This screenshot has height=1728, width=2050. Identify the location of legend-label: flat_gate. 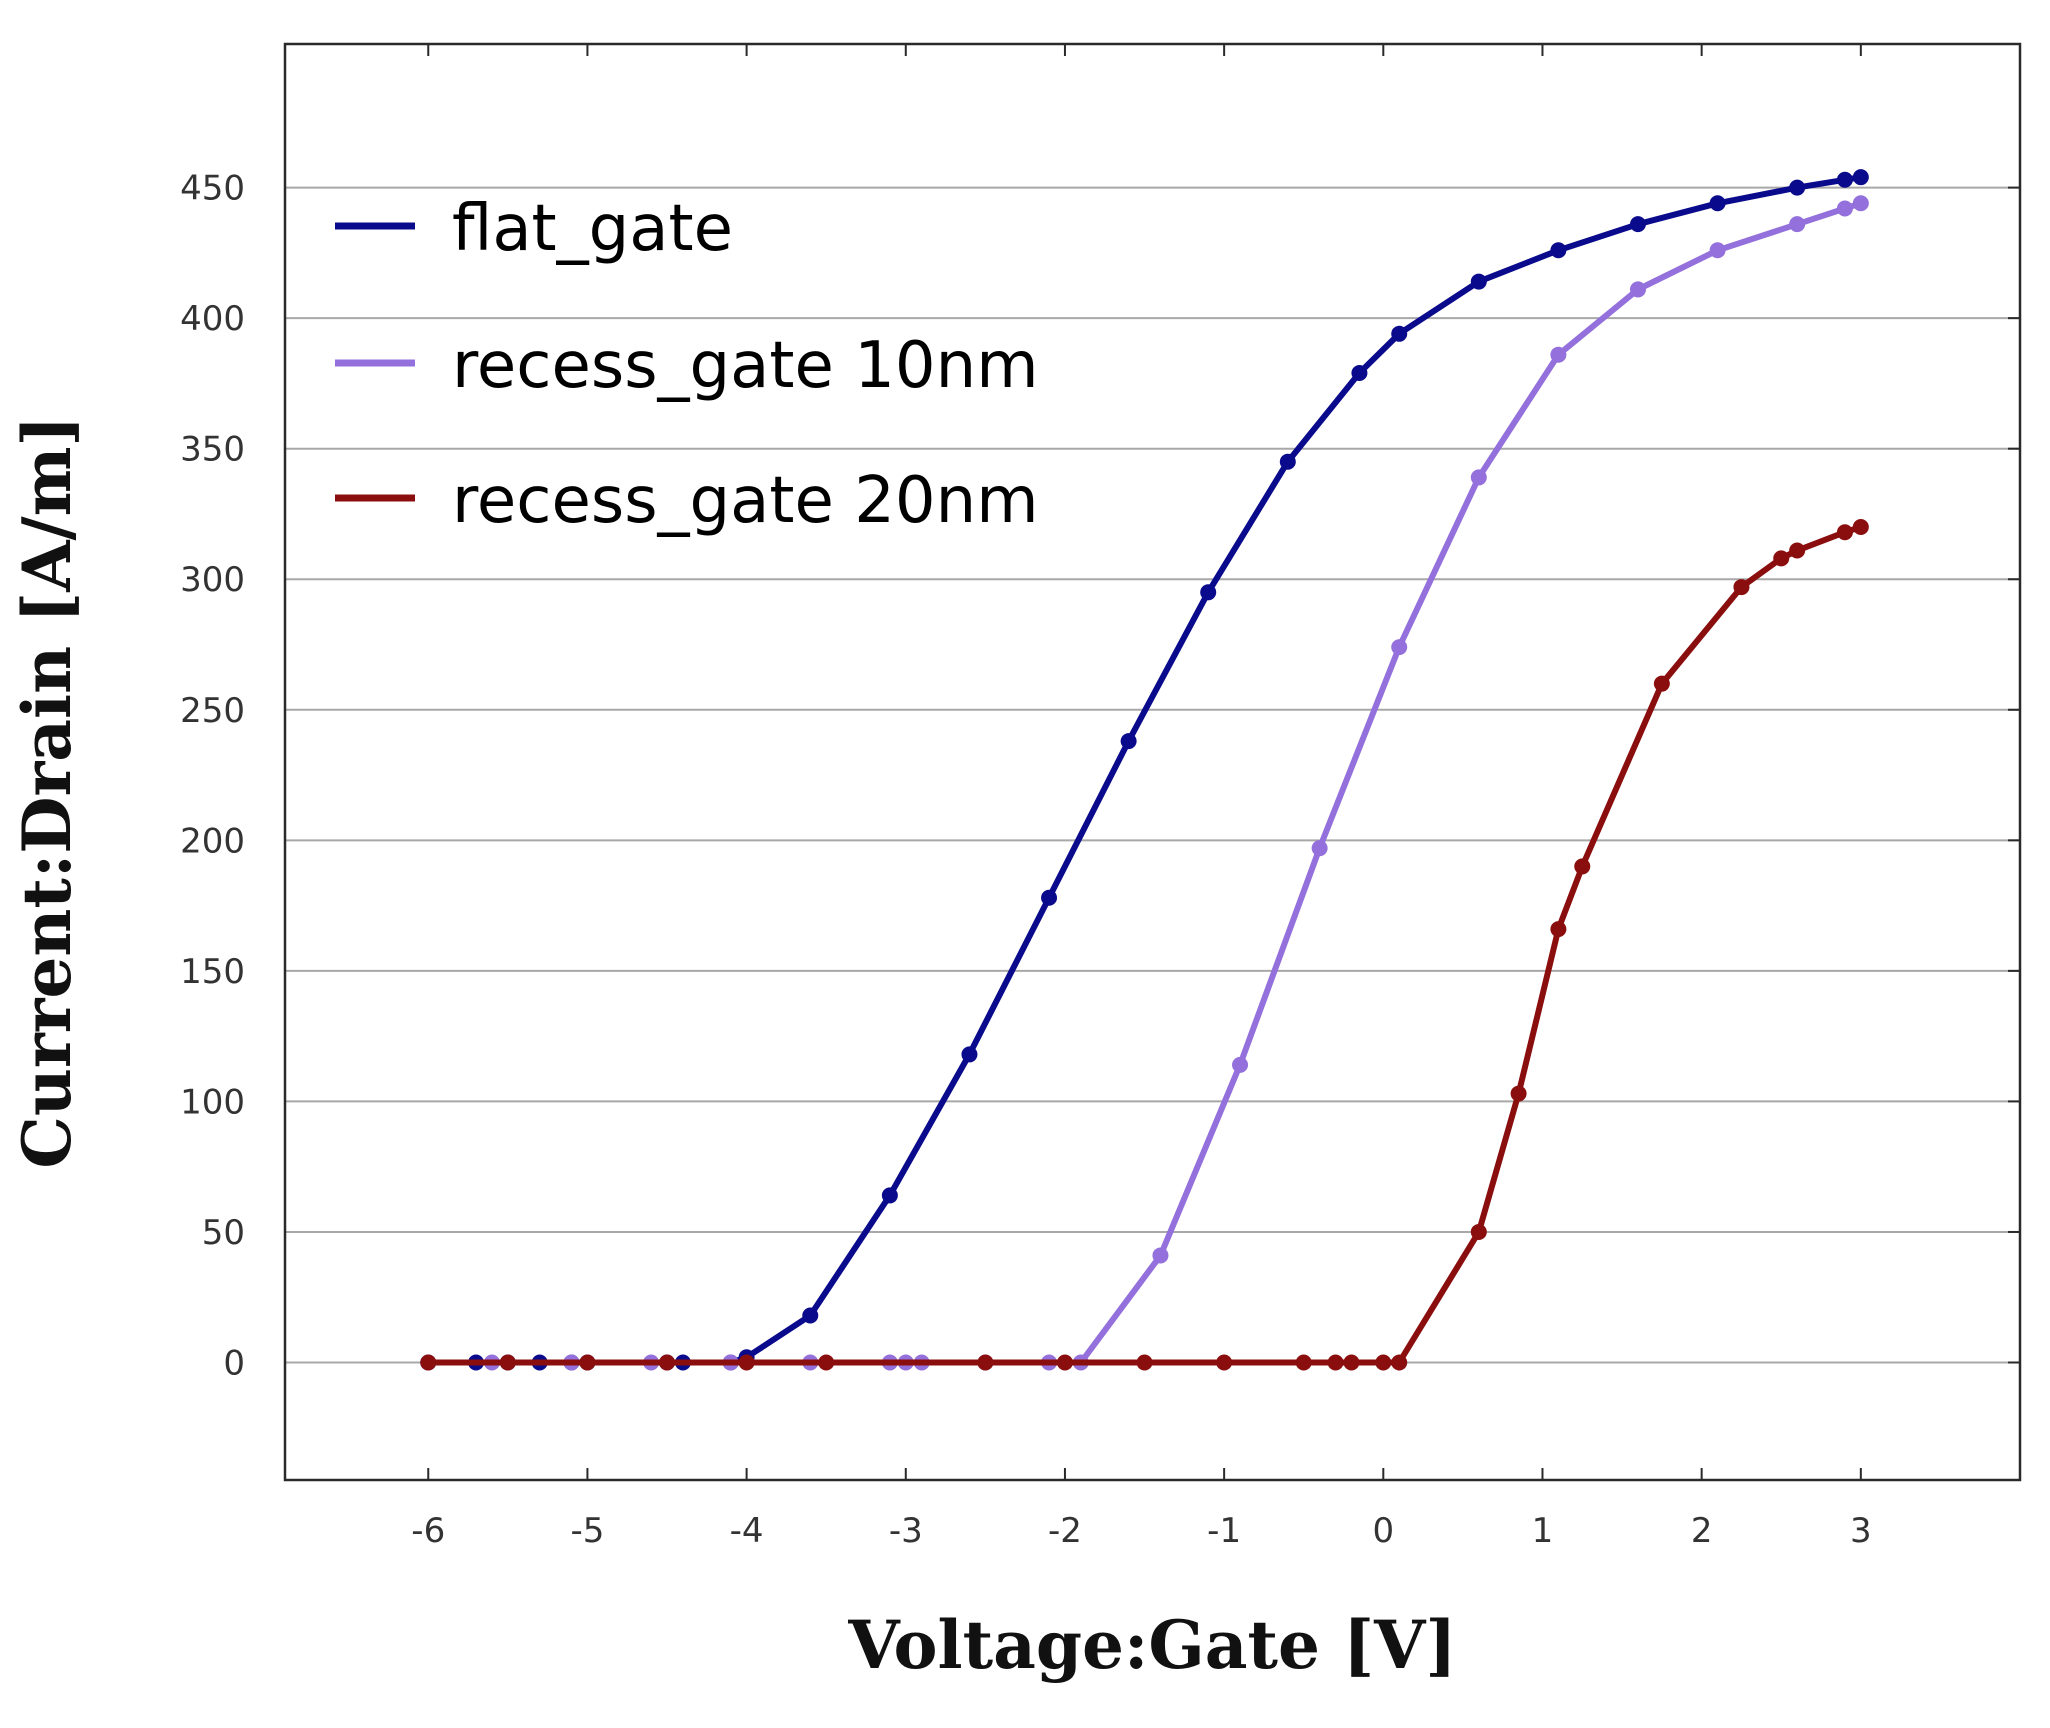
(592, 229).